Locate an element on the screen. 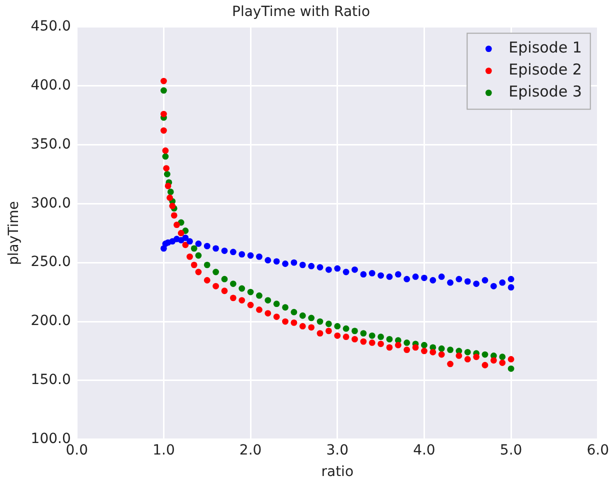 The width and height of the screenshot is (612, 483). chart-title: PlayTime with Ratio is located at coordinates (301, 12).